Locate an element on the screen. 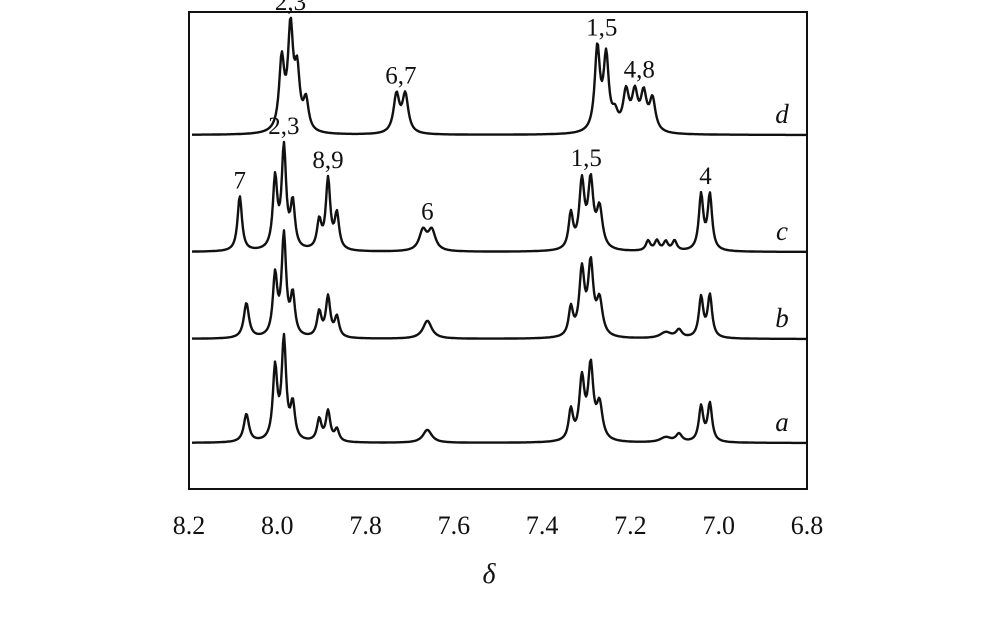 Image resolution: width=1000 pixels, height=617 pixels. spectrum-trace-d is located at coordinates (499, 76).